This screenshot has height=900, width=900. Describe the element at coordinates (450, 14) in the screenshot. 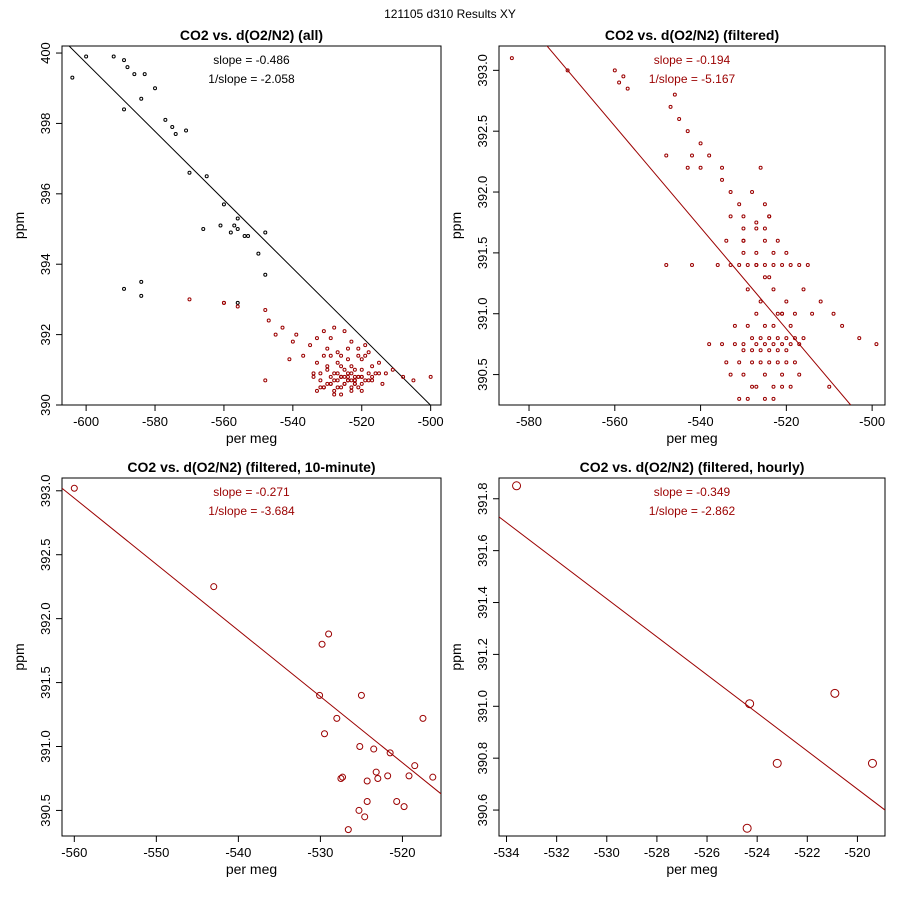

I see `figure-title: 121105 d310 Results XY` at that location.